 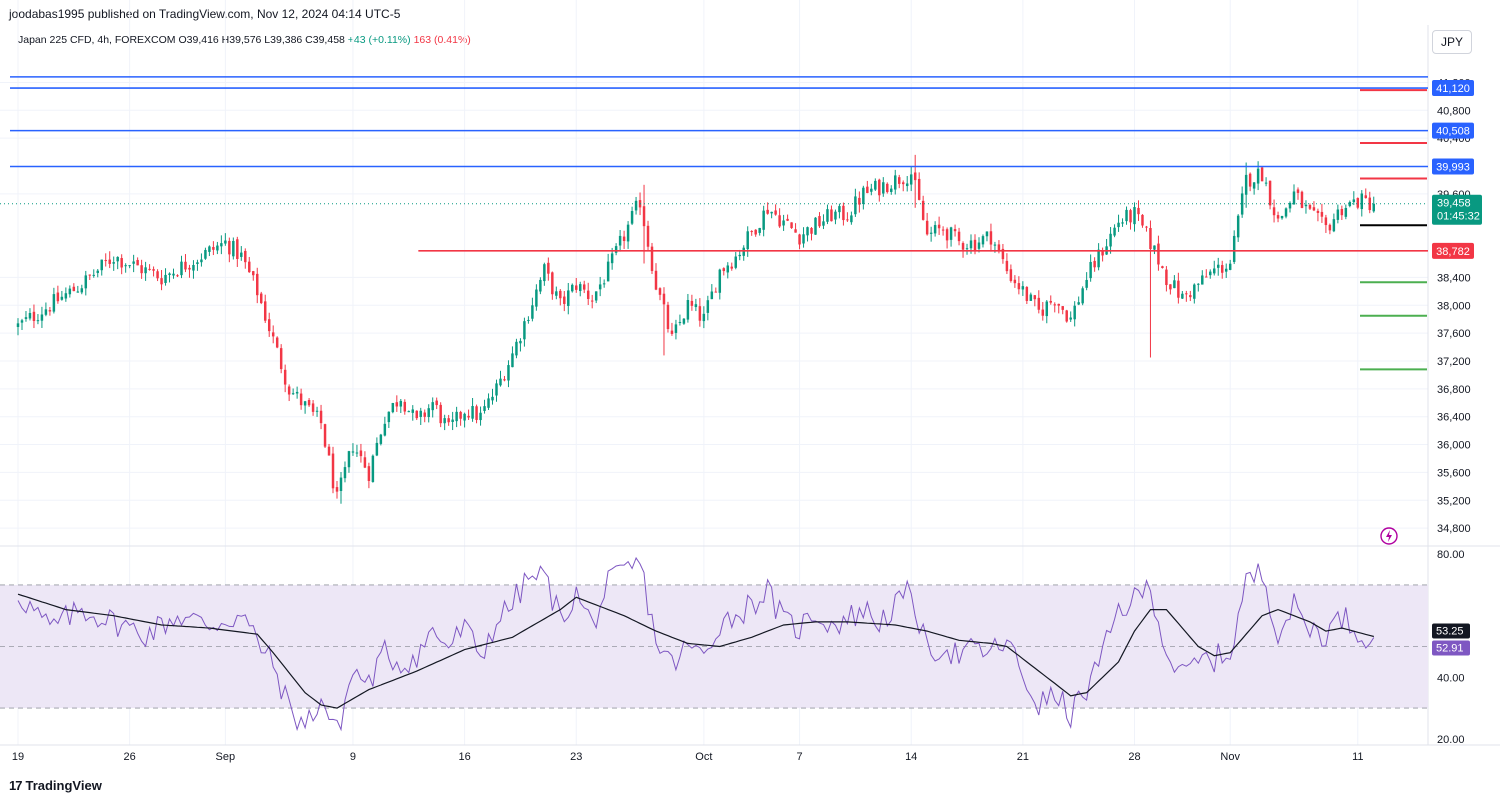 What do you see at coordinates (1454, 278) in the screenshot?
I see `price-tick-label: 38,400` at bounding box center [1454, 278].